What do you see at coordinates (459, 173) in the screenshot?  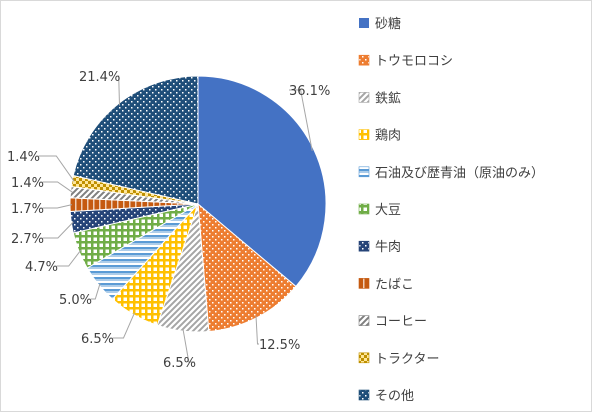 I see `legend-label: 石油及び歴青油（原油のみ）` at bounding box center [459, 173].